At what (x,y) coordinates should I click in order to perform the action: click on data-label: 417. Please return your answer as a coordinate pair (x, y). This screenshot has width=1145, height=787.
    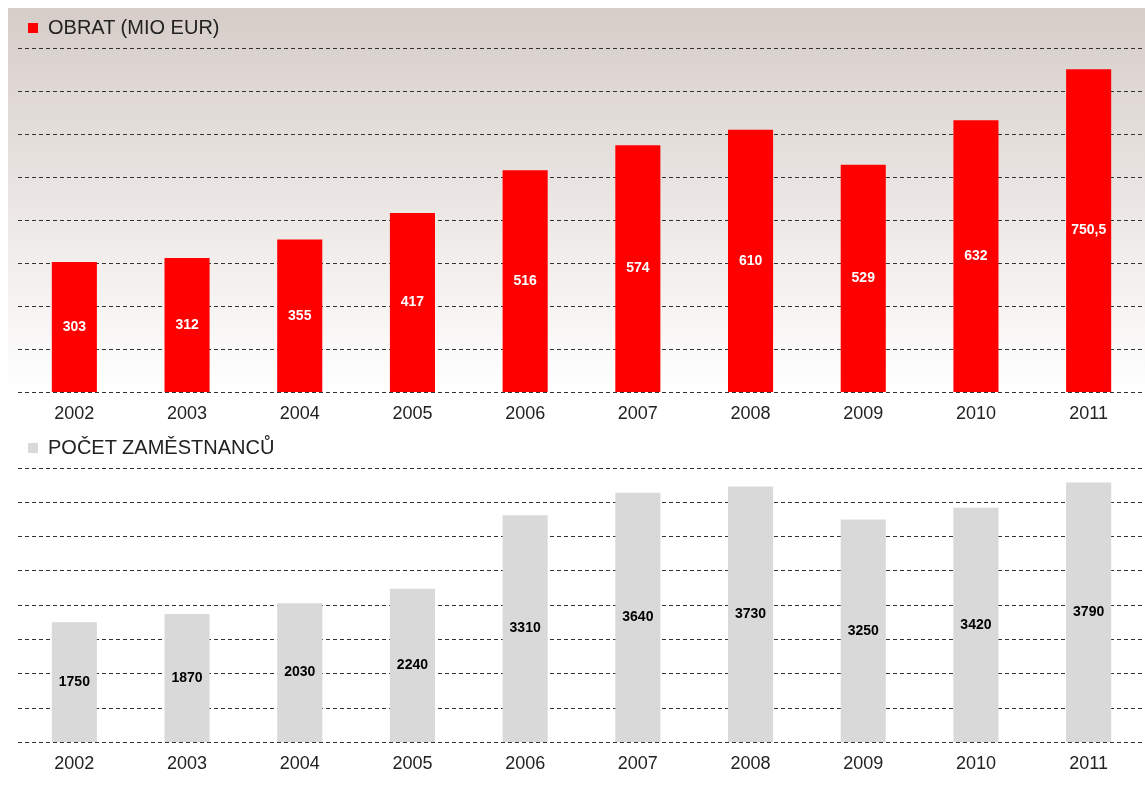
    Looking at the image, I should click on (412, 301).